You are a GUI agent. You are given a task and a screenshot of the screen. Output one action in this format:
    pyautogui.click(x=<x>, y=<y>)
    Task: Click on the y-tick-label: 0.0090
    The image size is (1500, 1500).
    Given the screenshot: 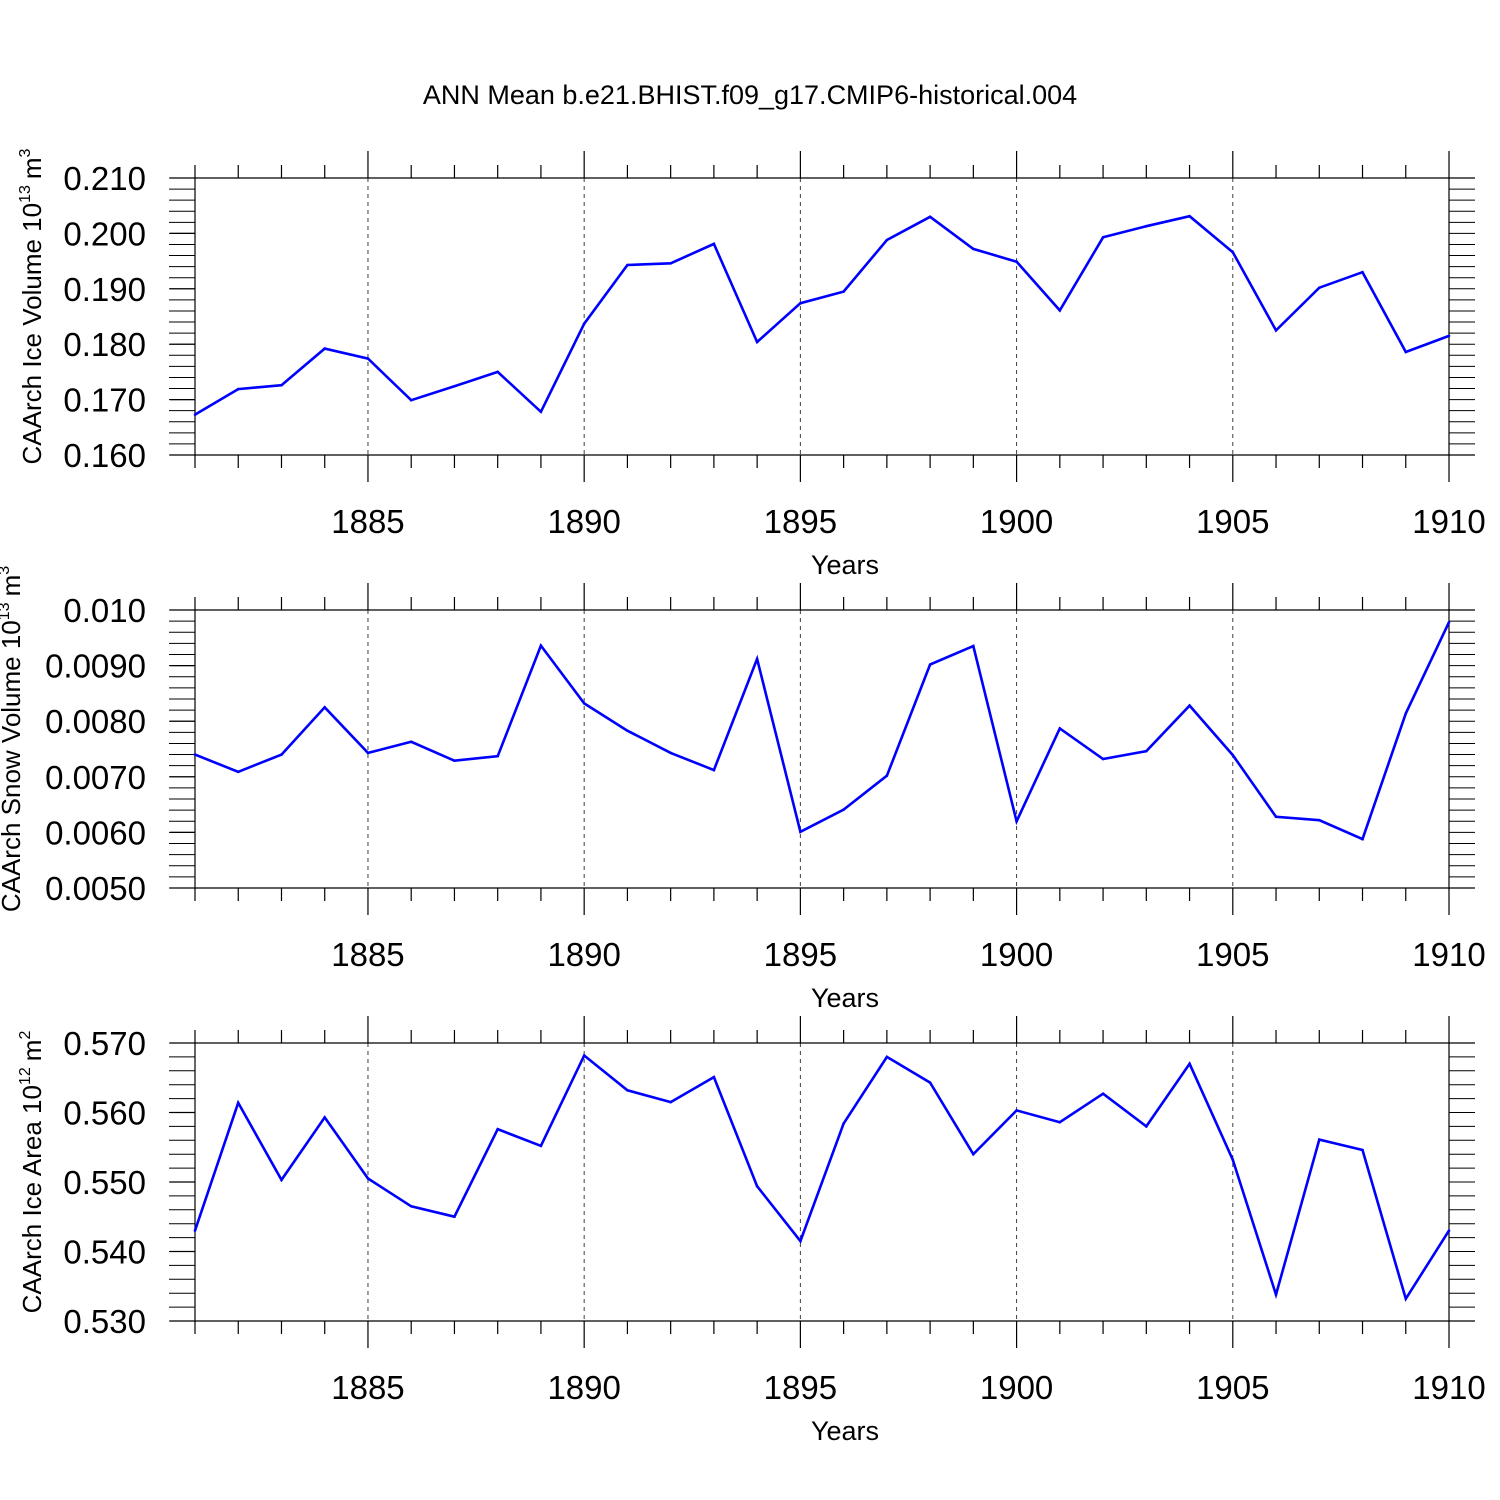 What is the action you would take?
    pyautogui.click(x=95, y=666)
    